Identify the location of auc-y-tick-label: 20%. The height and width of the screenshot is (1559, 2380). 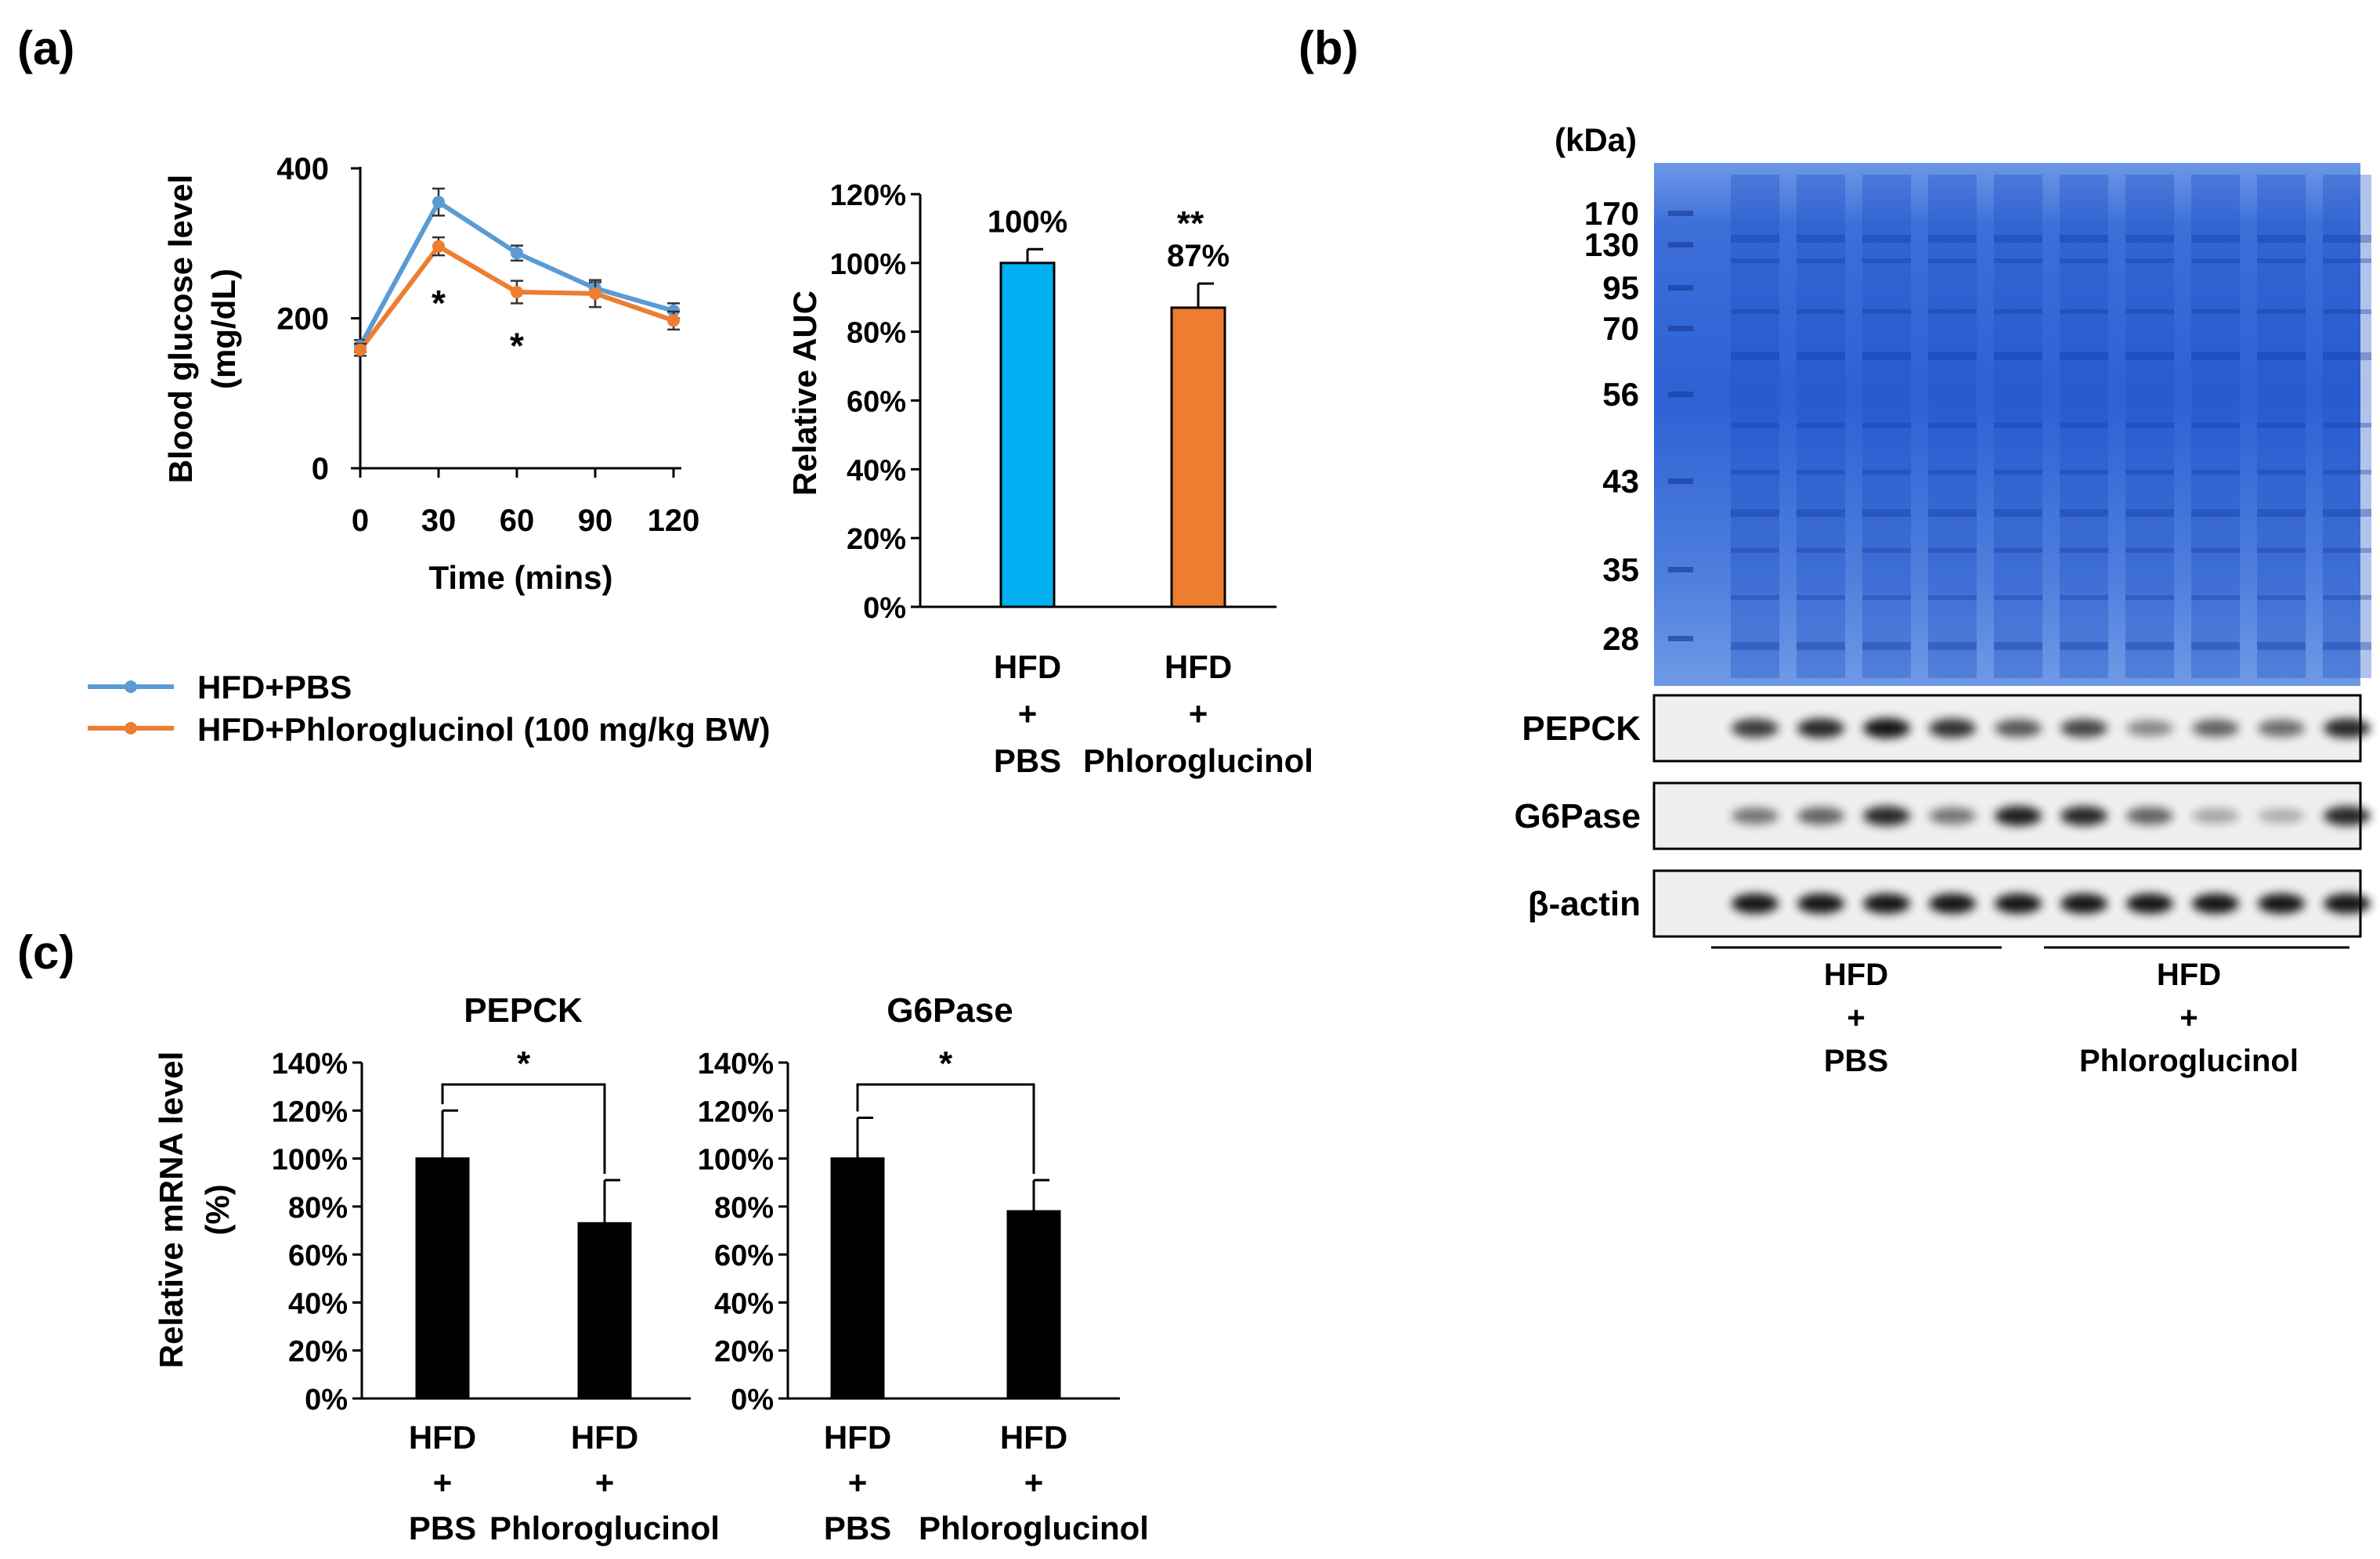
(876, 540).